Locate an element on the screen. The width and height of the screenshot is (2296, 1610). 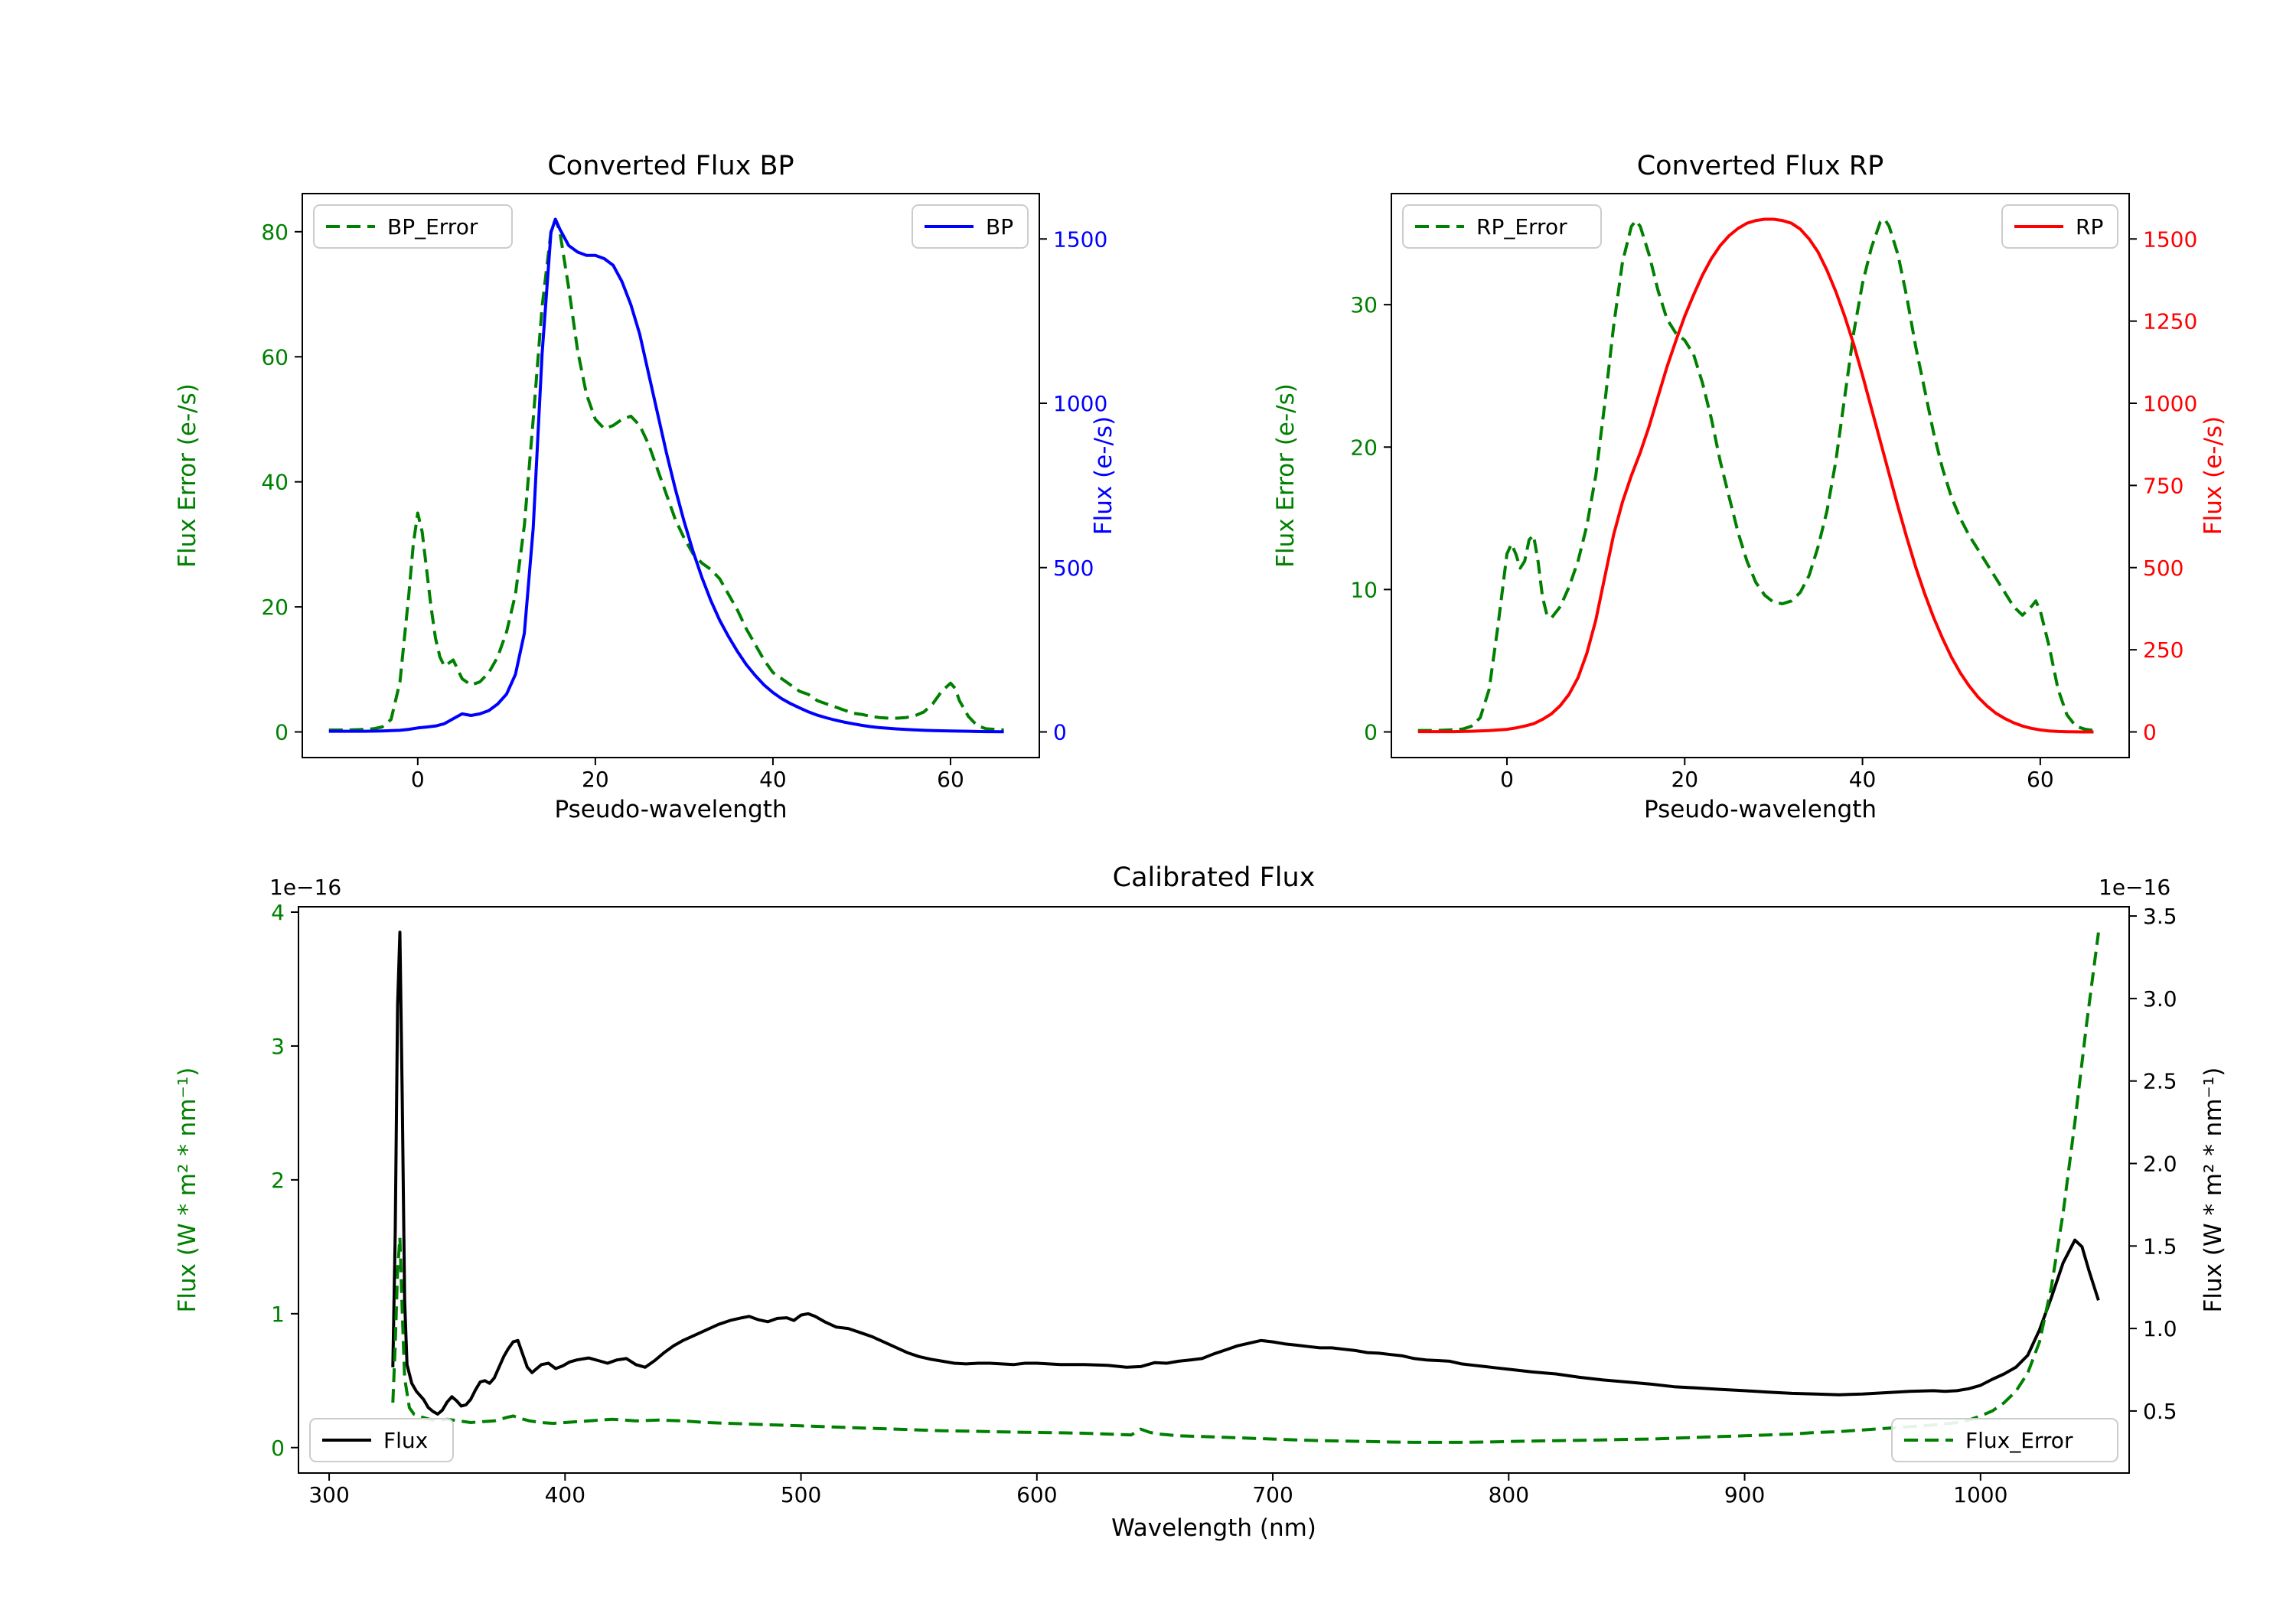
cal-x-tick-label: 500 is located at coordinates (801, 1494).